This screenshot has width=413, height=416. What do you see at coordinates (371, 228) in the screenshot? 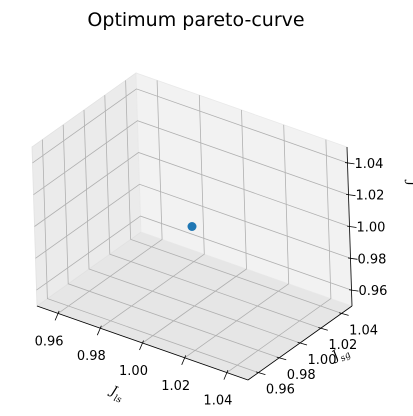
I see `z-tick-label: 1.00` at bounding box center [371, 228].